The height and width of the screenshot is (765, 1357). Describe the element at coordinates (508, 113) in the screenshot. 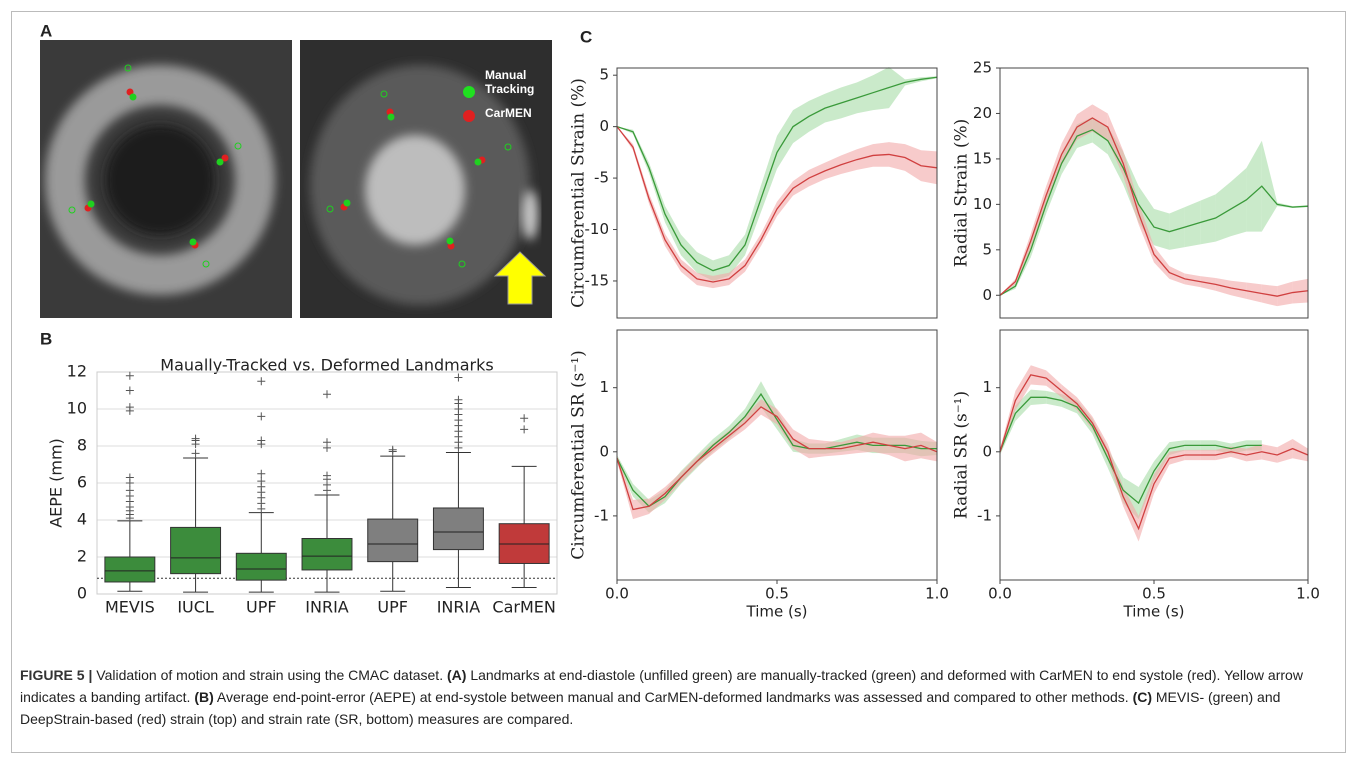

I see `legend-label: CarMEN` at that location.